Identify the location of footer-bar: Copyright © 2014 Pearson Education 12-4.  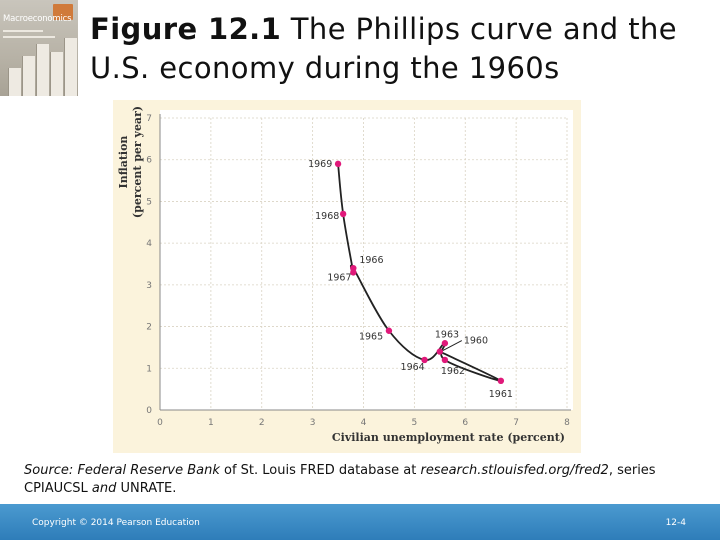
(360, 522).